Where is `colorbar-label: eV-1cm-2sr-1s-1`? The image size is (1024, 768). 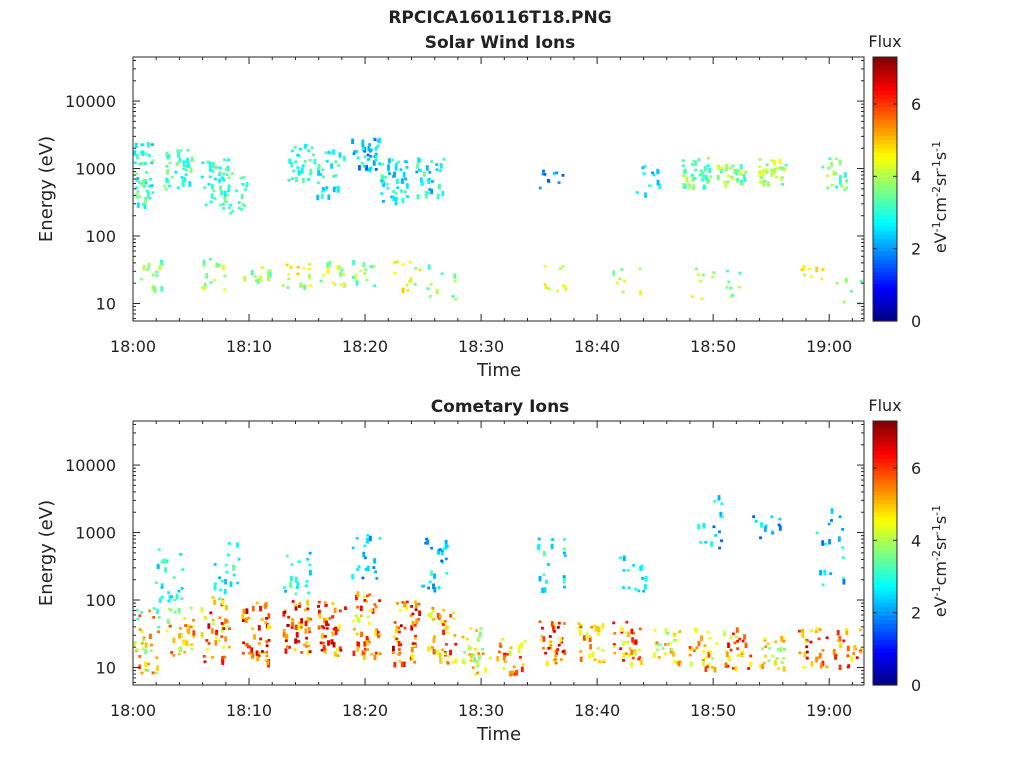 colorbar-label: eV-1cm-2sr-1s-1 is located at coordinates (940, 197).